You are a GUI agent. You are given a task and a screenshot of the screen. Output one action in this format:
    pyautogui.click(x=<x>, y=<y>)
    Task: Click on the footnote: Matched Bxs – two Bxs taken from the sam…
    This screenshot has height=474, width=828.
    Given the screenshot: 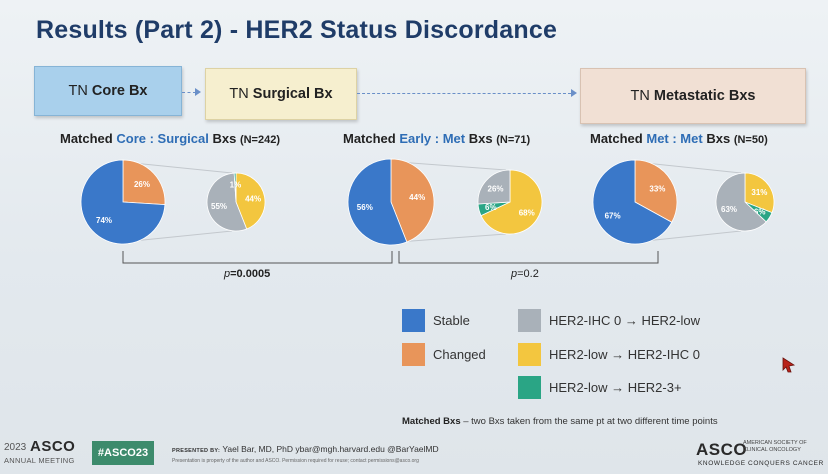 What is the action you would take?
    pyautogui.click(x=560, y=421)
    